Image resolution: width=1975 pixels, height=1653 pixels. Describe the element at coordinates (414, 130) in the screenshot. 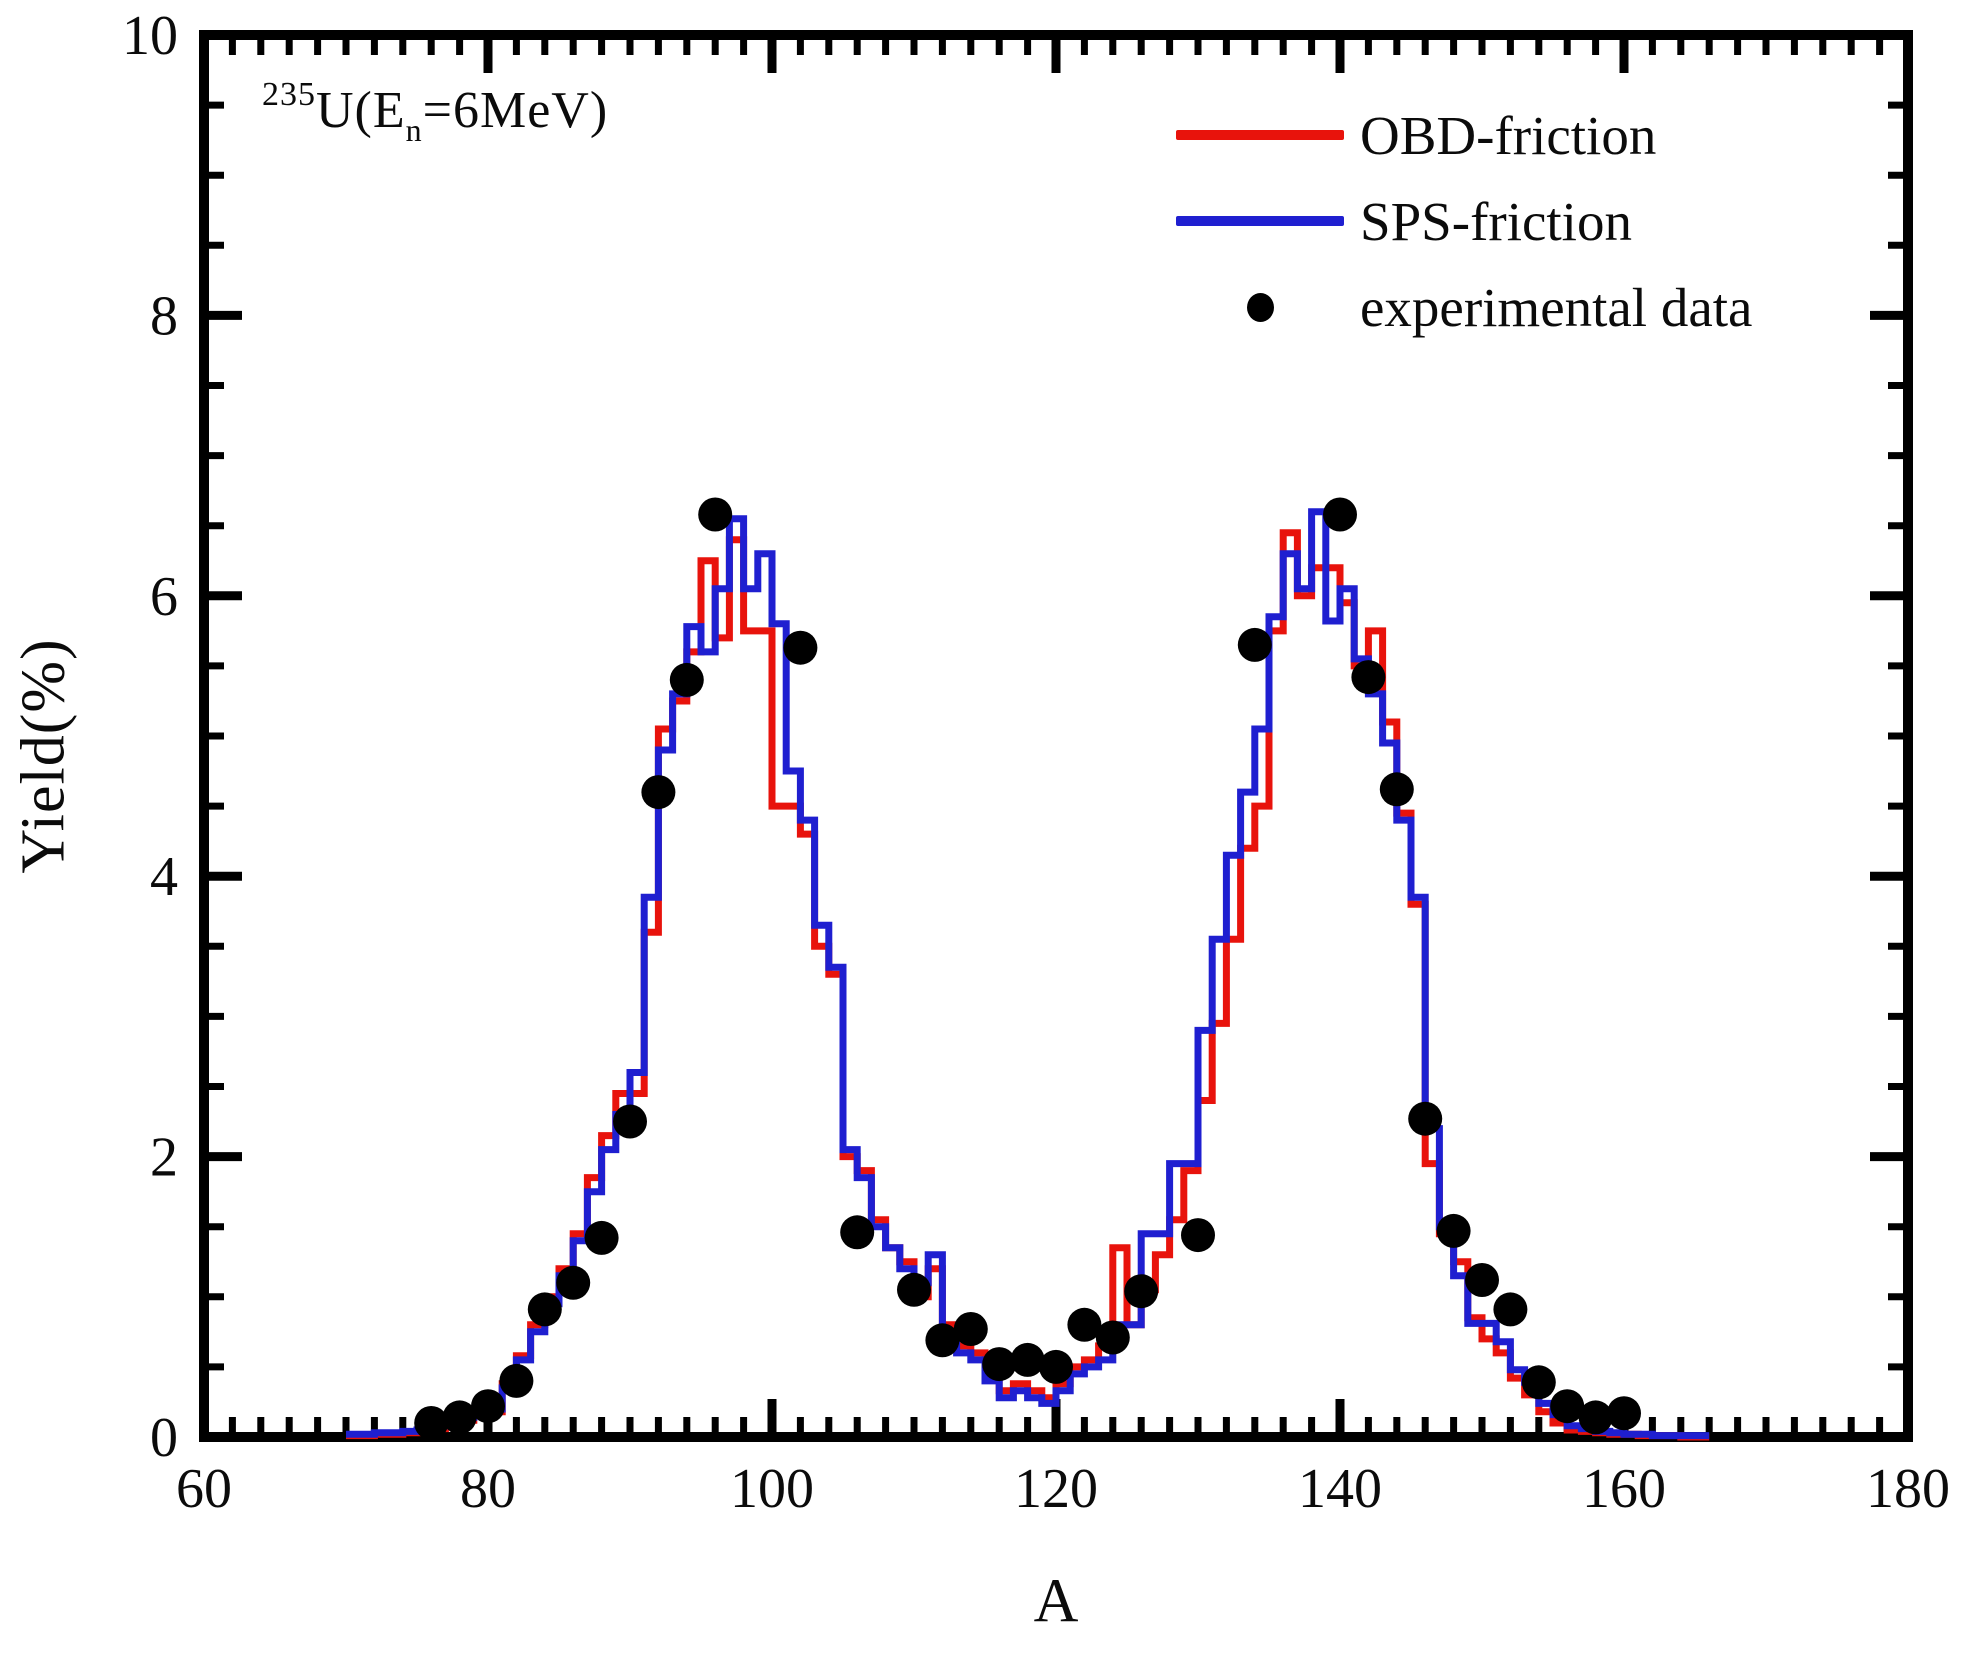

I see `neutron-subscript: n` at that location.